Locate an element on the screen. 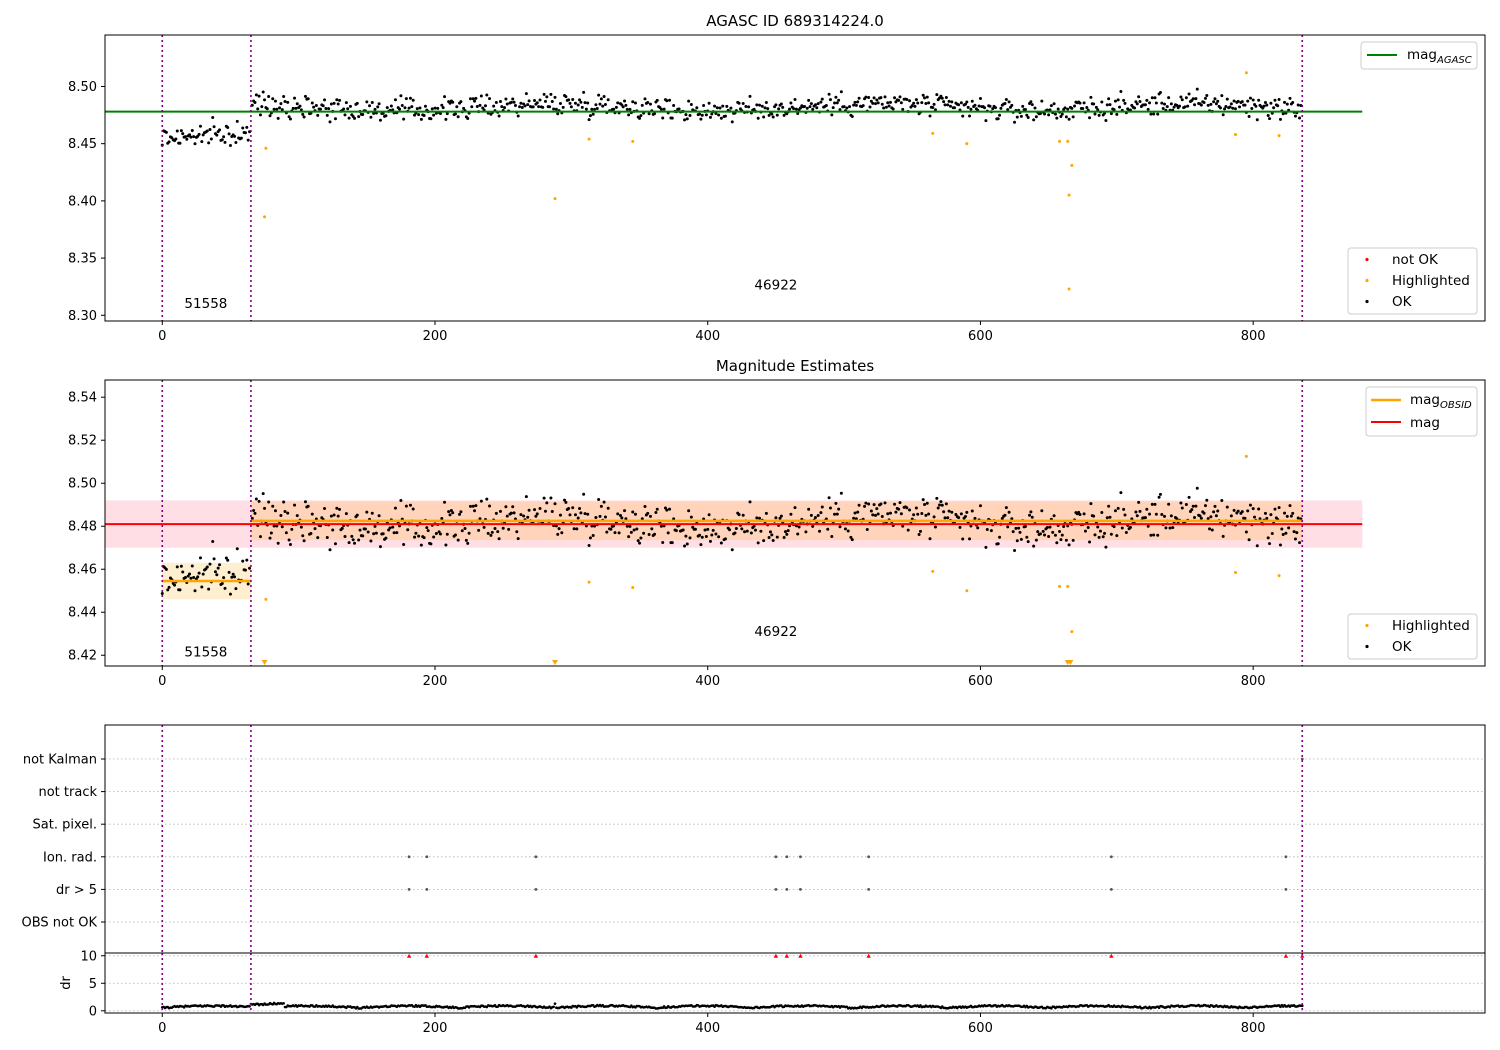 The image size is (1500, 1050). dr-point is located at coordinates (553, 1007).